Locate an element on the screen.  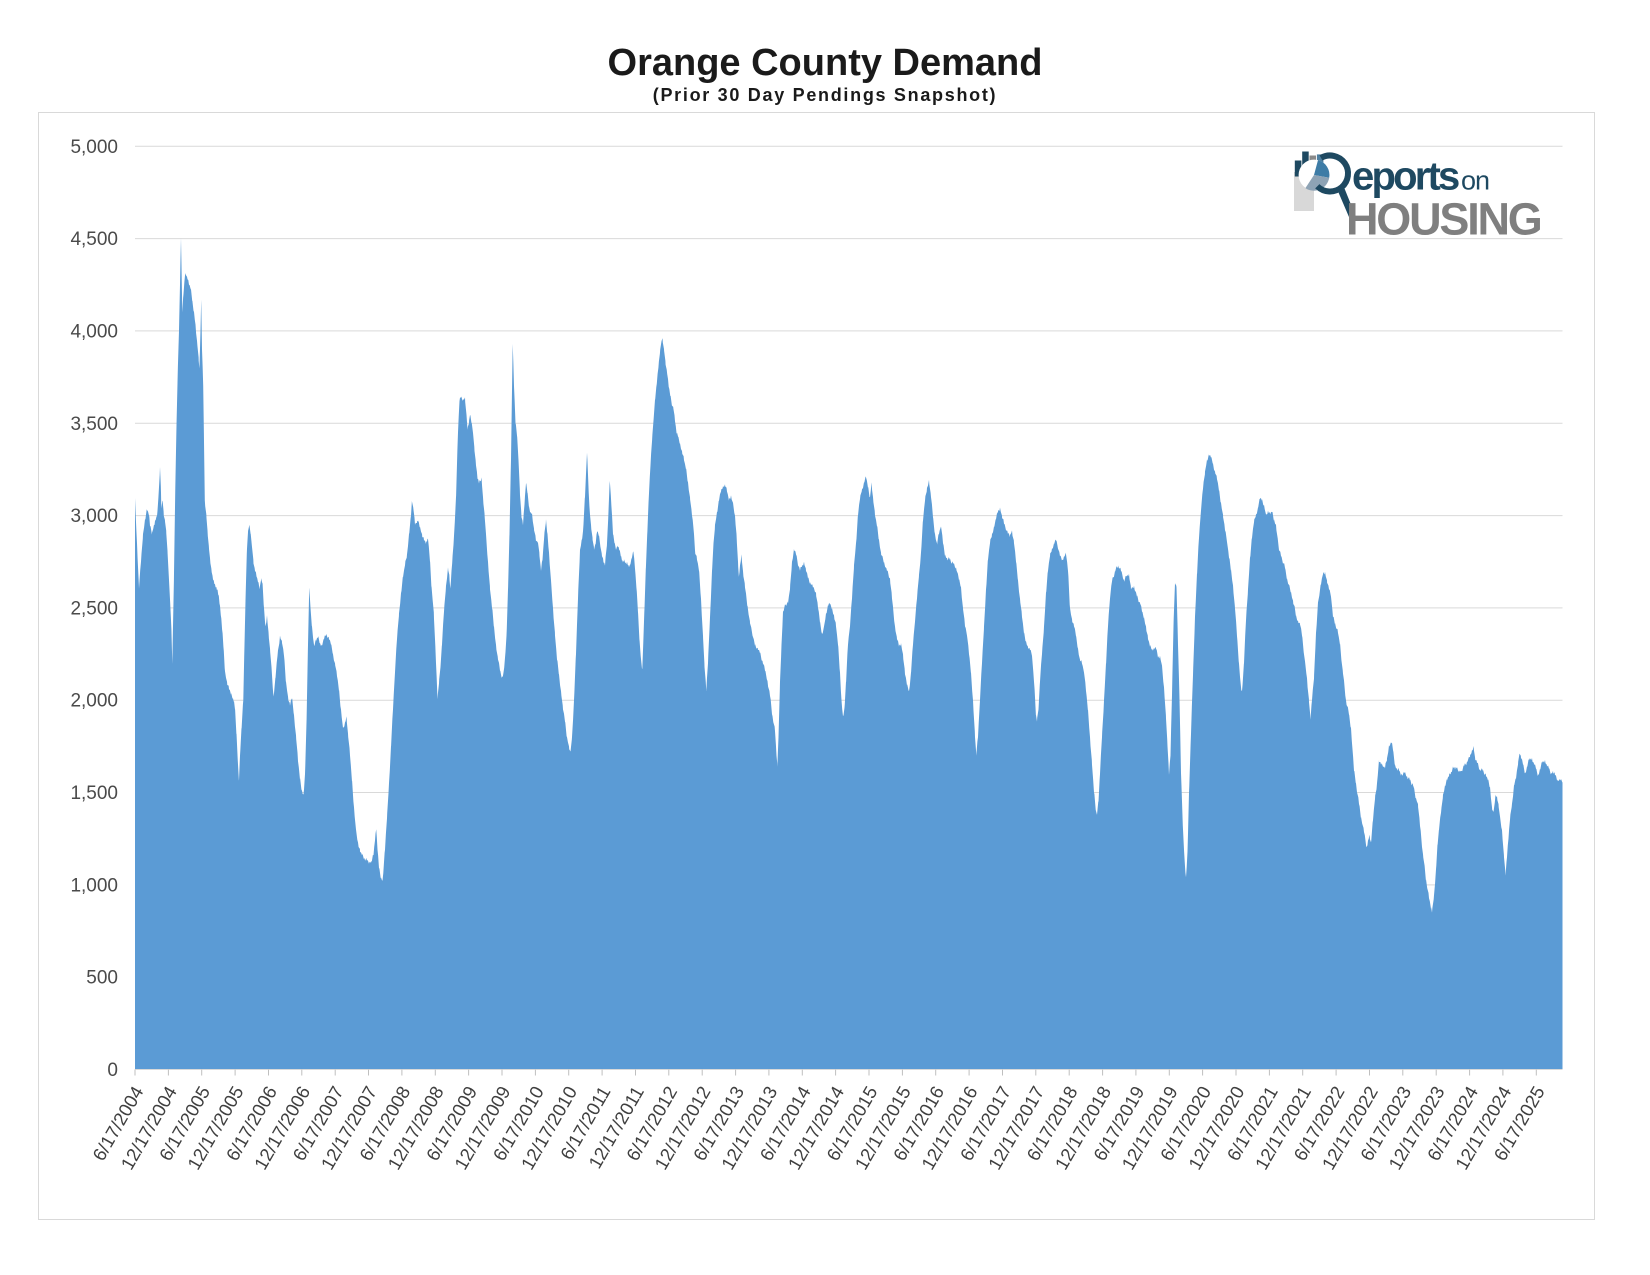
svg-text: 3,000 is located at coordinates (94, 516).